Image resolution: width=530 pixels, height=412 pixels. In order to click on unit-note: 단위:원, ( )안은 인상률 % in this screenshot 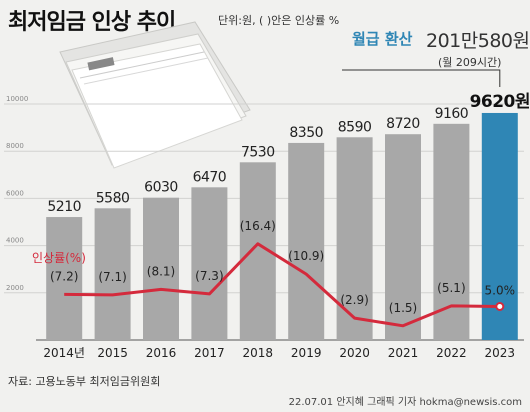, I will do `click(279, 20)`.